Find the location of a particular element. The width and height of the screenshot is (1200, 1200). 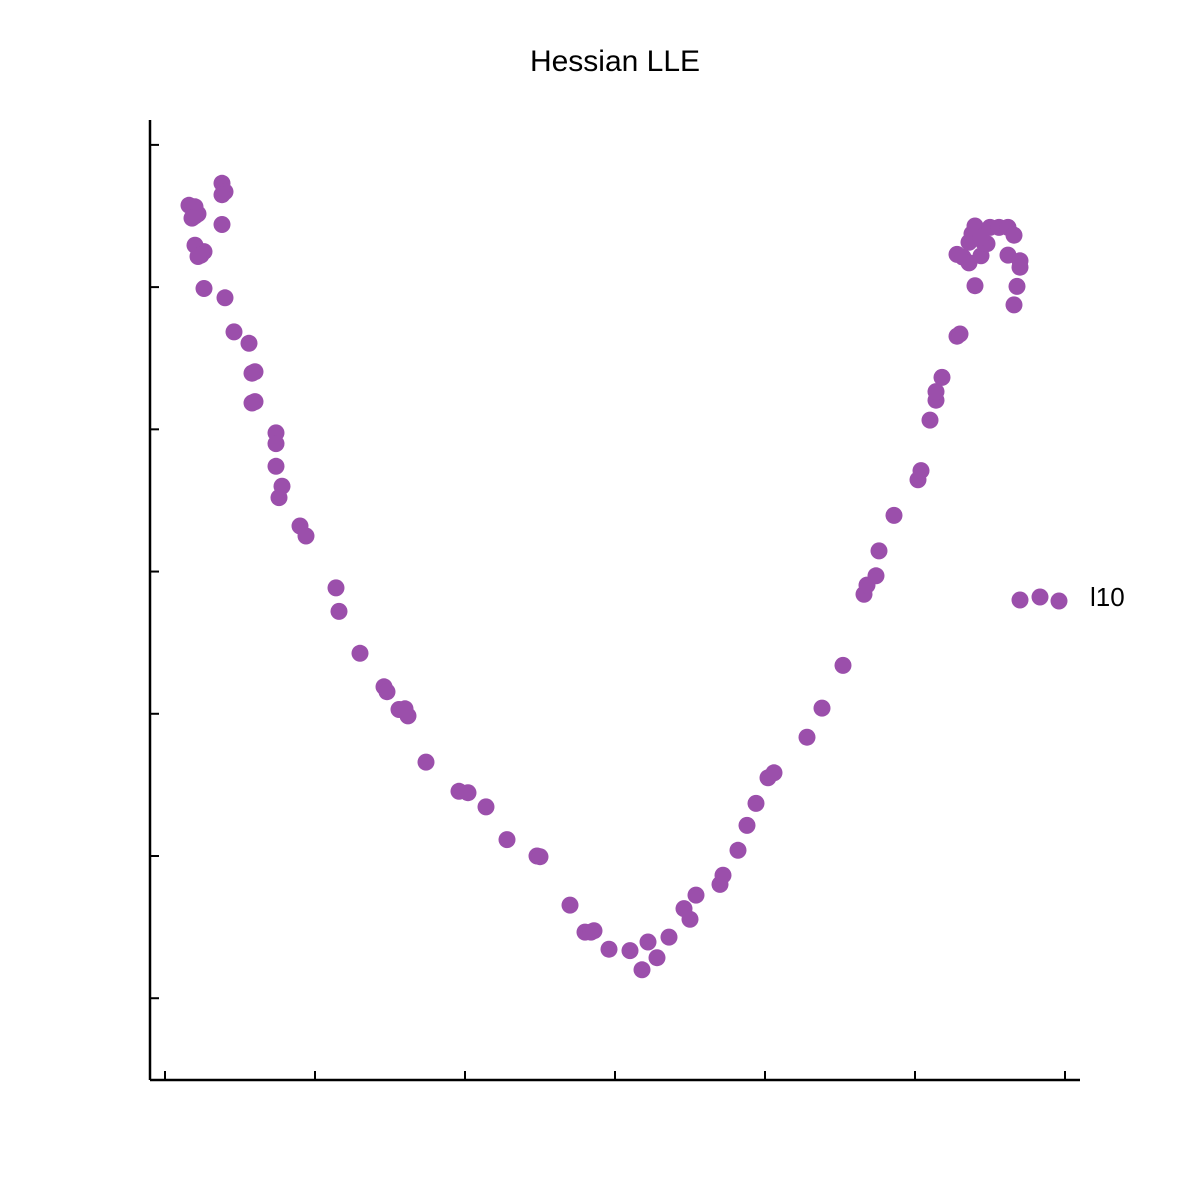

legend-marker is located at coordinates (1039, 599).